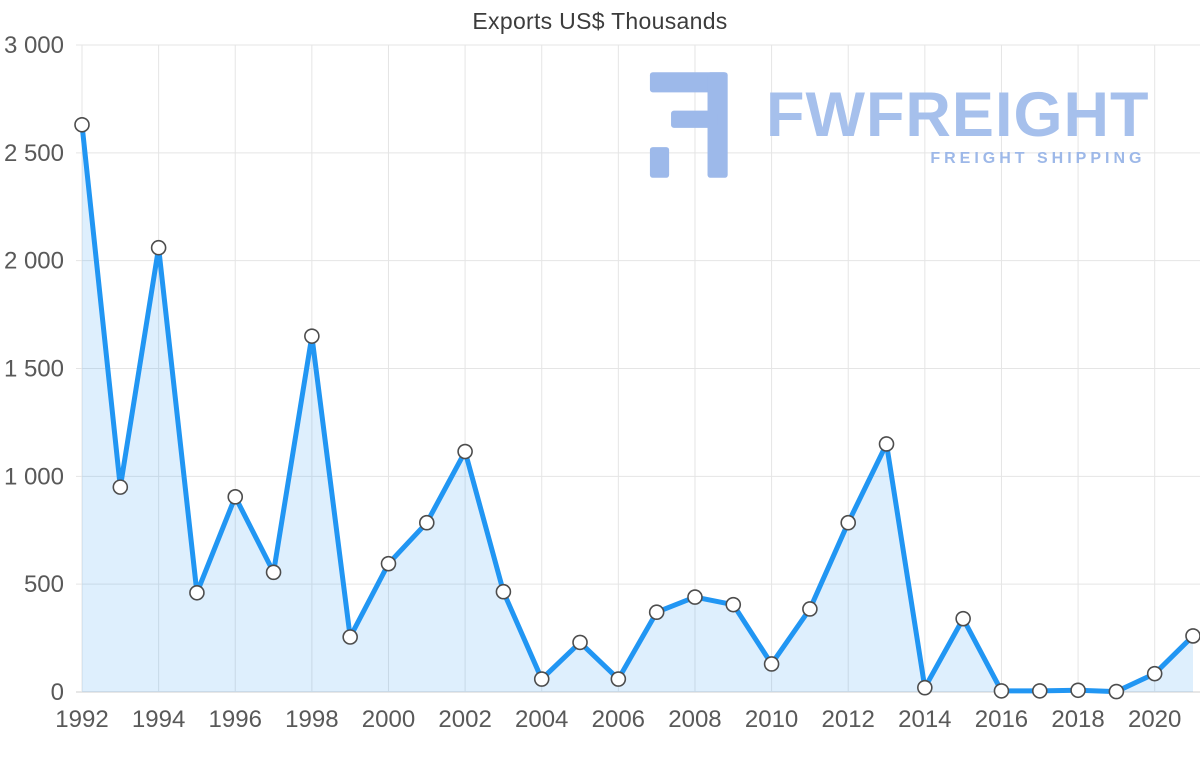  Describe the element at coordinates (311, 719) in the screenshot. I see `x-tick-label: 1998` at that location.